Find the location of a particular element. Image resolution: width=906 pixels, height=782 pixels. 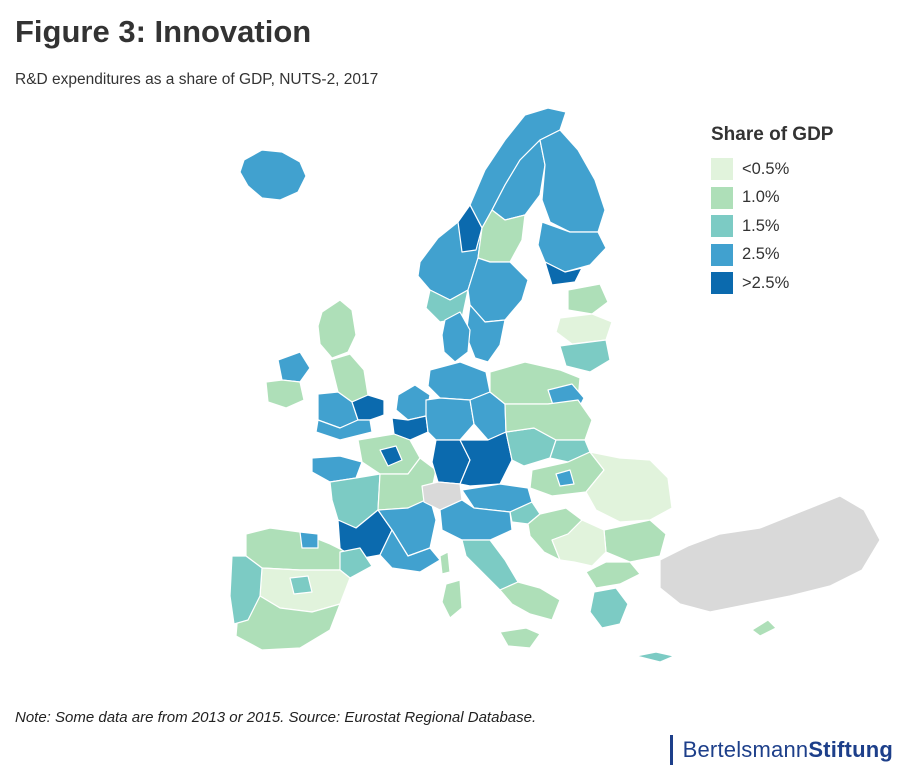

region-turkey is located at coordinates (770, 554).